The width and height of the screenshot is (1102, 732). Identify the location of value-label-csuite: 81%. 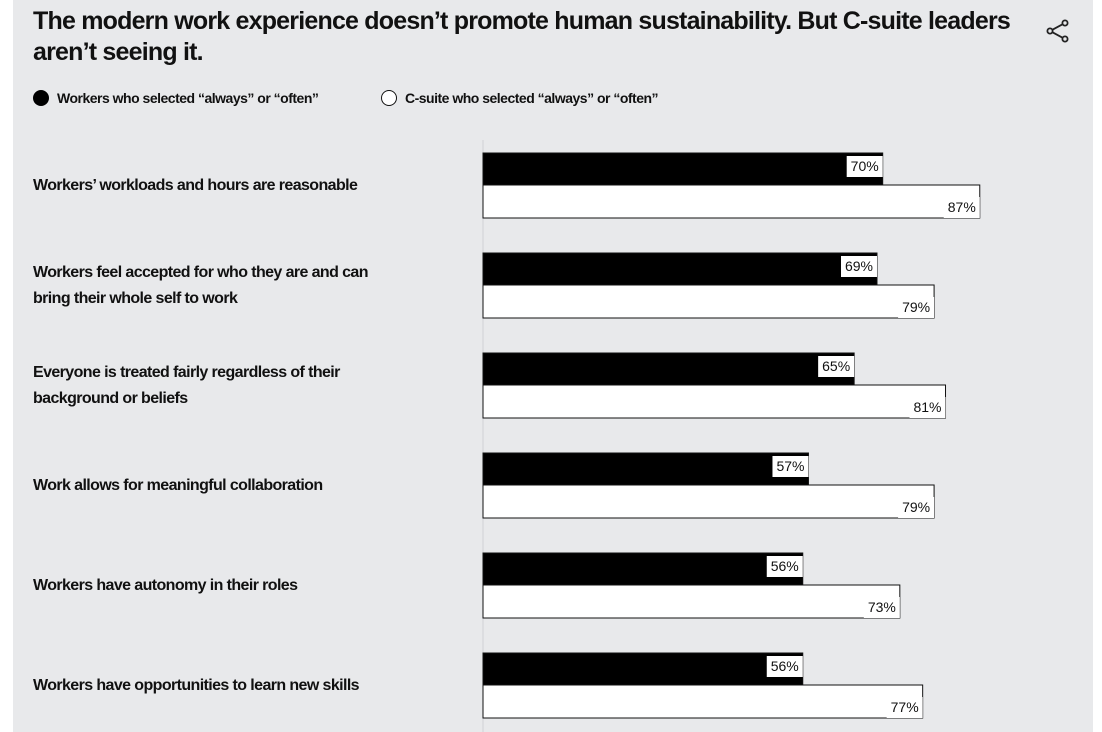
(927, 407).